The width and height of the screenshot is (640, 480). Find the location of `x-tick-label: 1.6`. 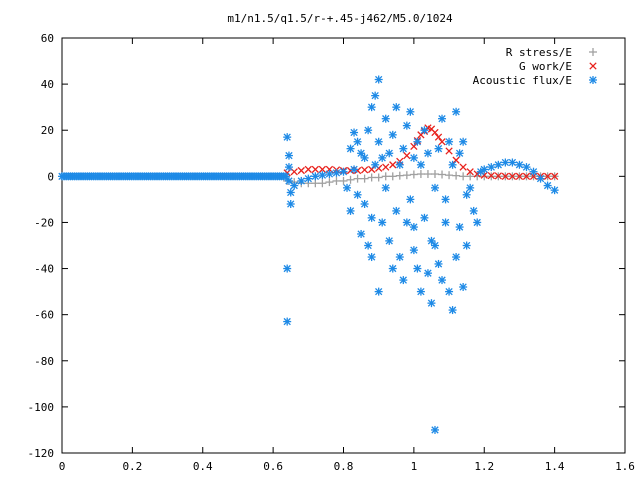

x-tick-label: 1.6 is located at coordinates (625, 466).